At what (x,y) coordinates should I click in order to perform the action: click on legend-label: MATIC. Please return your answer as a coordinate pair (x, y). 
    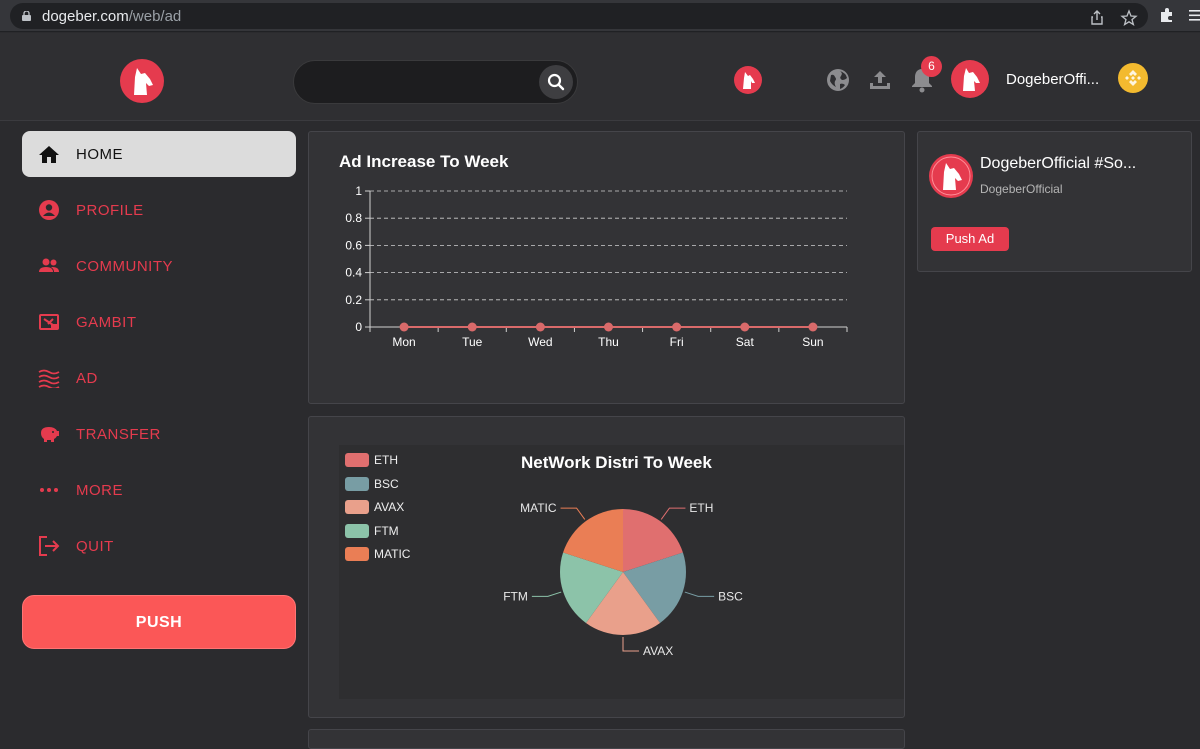
    Looking at the image, I should click on (392, 554).